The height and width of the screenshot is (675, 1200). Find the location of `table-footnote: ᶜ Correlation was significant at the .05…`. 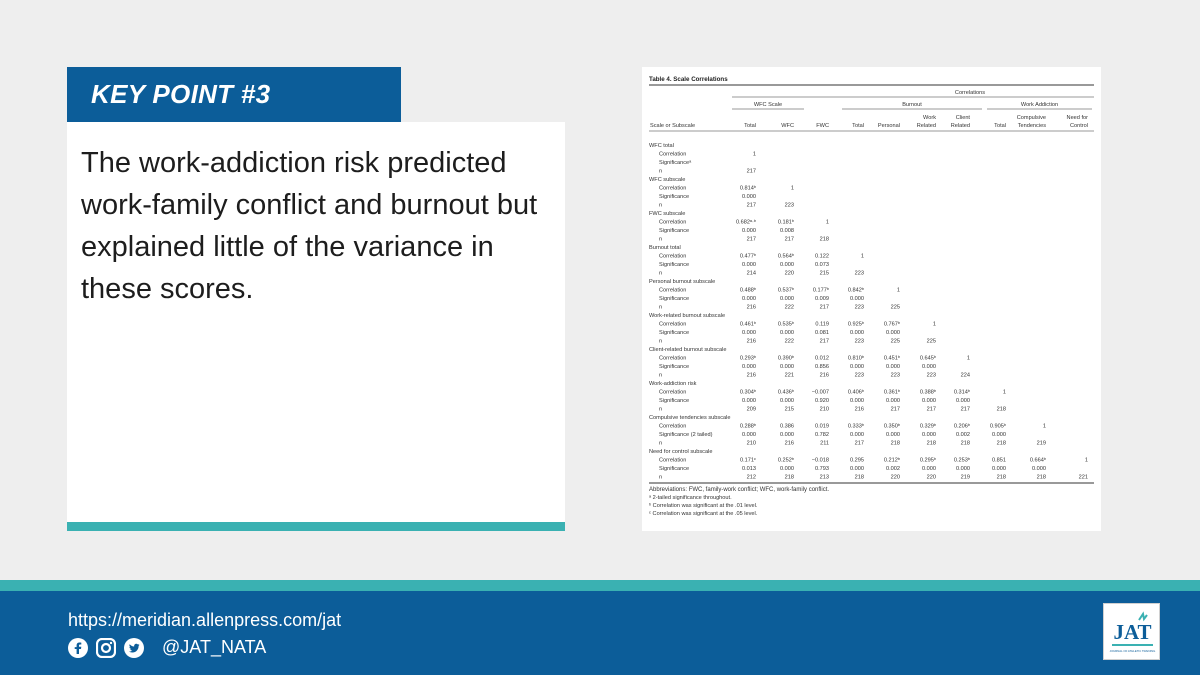

table-footnote: ᶜ Correlation was significant at the .05… is located at coordinates (703, 514).